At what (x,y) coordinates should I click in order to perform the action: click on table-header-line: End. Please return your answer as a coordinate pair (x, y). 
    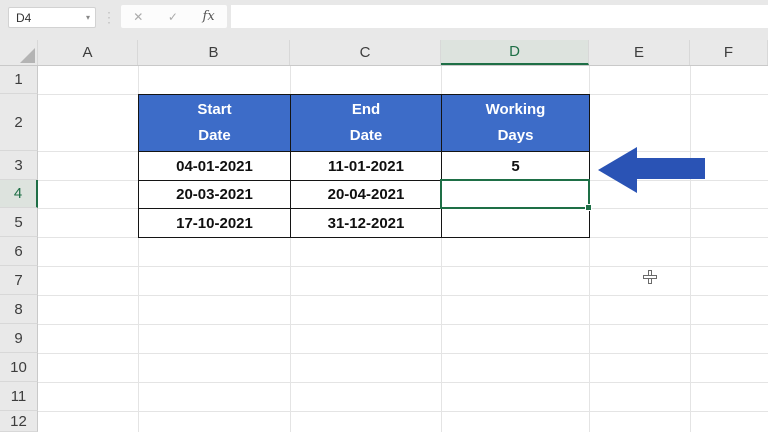
    Looking at the image, I should click on (366, 109).